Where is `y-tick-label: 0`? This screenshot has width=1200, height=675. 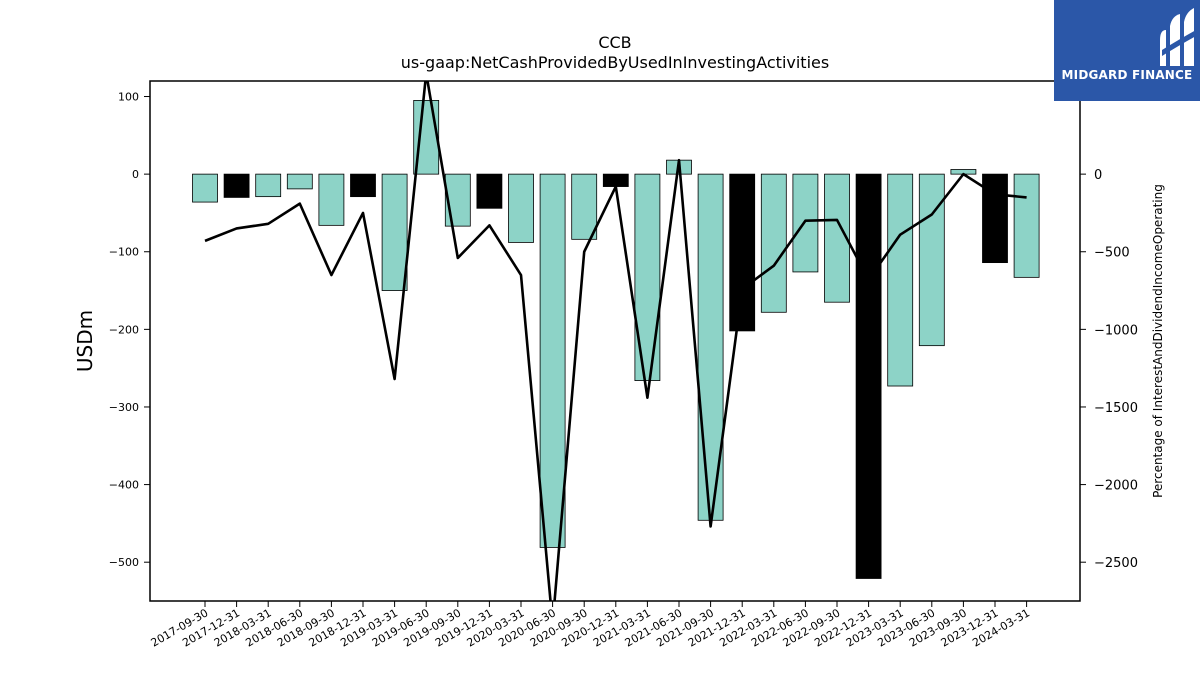
y-tick-label: 0 is located at coordinates (135, 174).